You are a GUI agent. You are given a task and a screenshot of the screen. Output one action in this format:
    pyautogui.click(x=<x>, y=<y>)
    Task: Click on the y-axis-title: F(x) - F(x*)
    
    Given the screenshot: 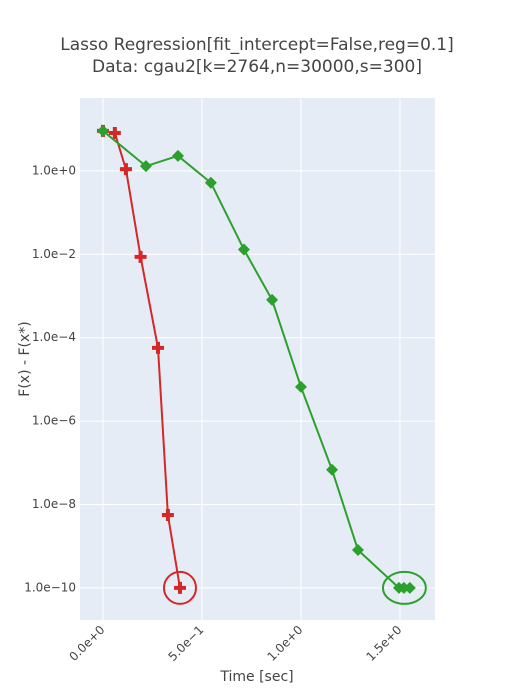 What is the action you would take?
    pyautogui.click(x=25, y=358)
    